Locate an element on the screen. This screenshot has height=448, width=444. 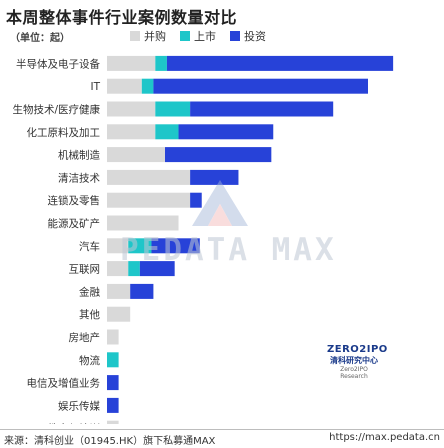
category-label: 生物技术/医疗健康 is located at coordinates (56, 109).